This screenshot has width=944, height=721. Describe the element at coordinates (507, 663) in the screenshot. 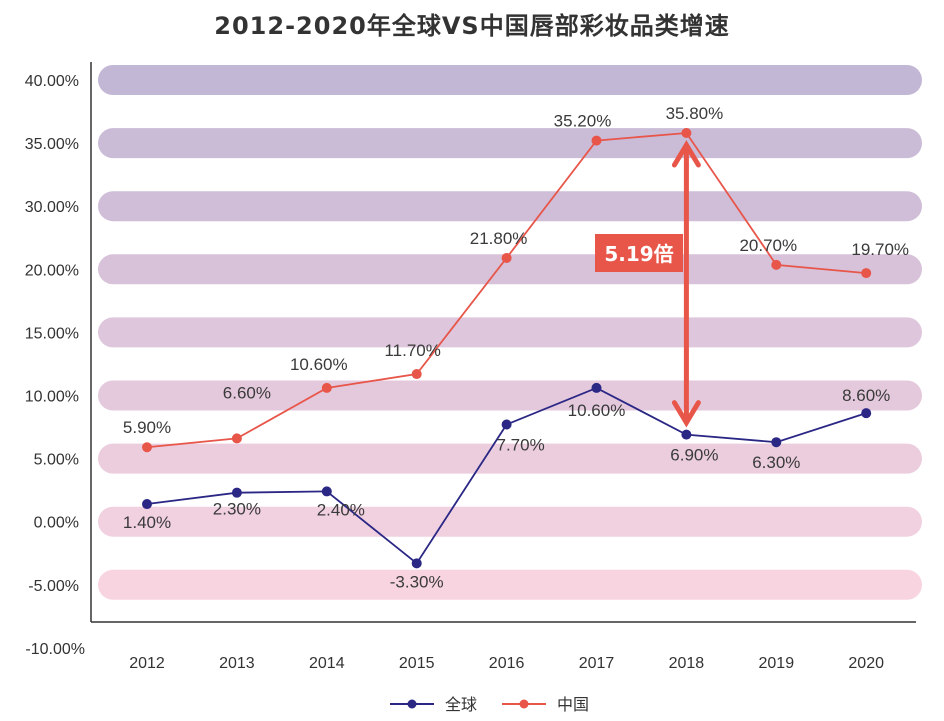

I see `x-tick-label: 2016` at that location.